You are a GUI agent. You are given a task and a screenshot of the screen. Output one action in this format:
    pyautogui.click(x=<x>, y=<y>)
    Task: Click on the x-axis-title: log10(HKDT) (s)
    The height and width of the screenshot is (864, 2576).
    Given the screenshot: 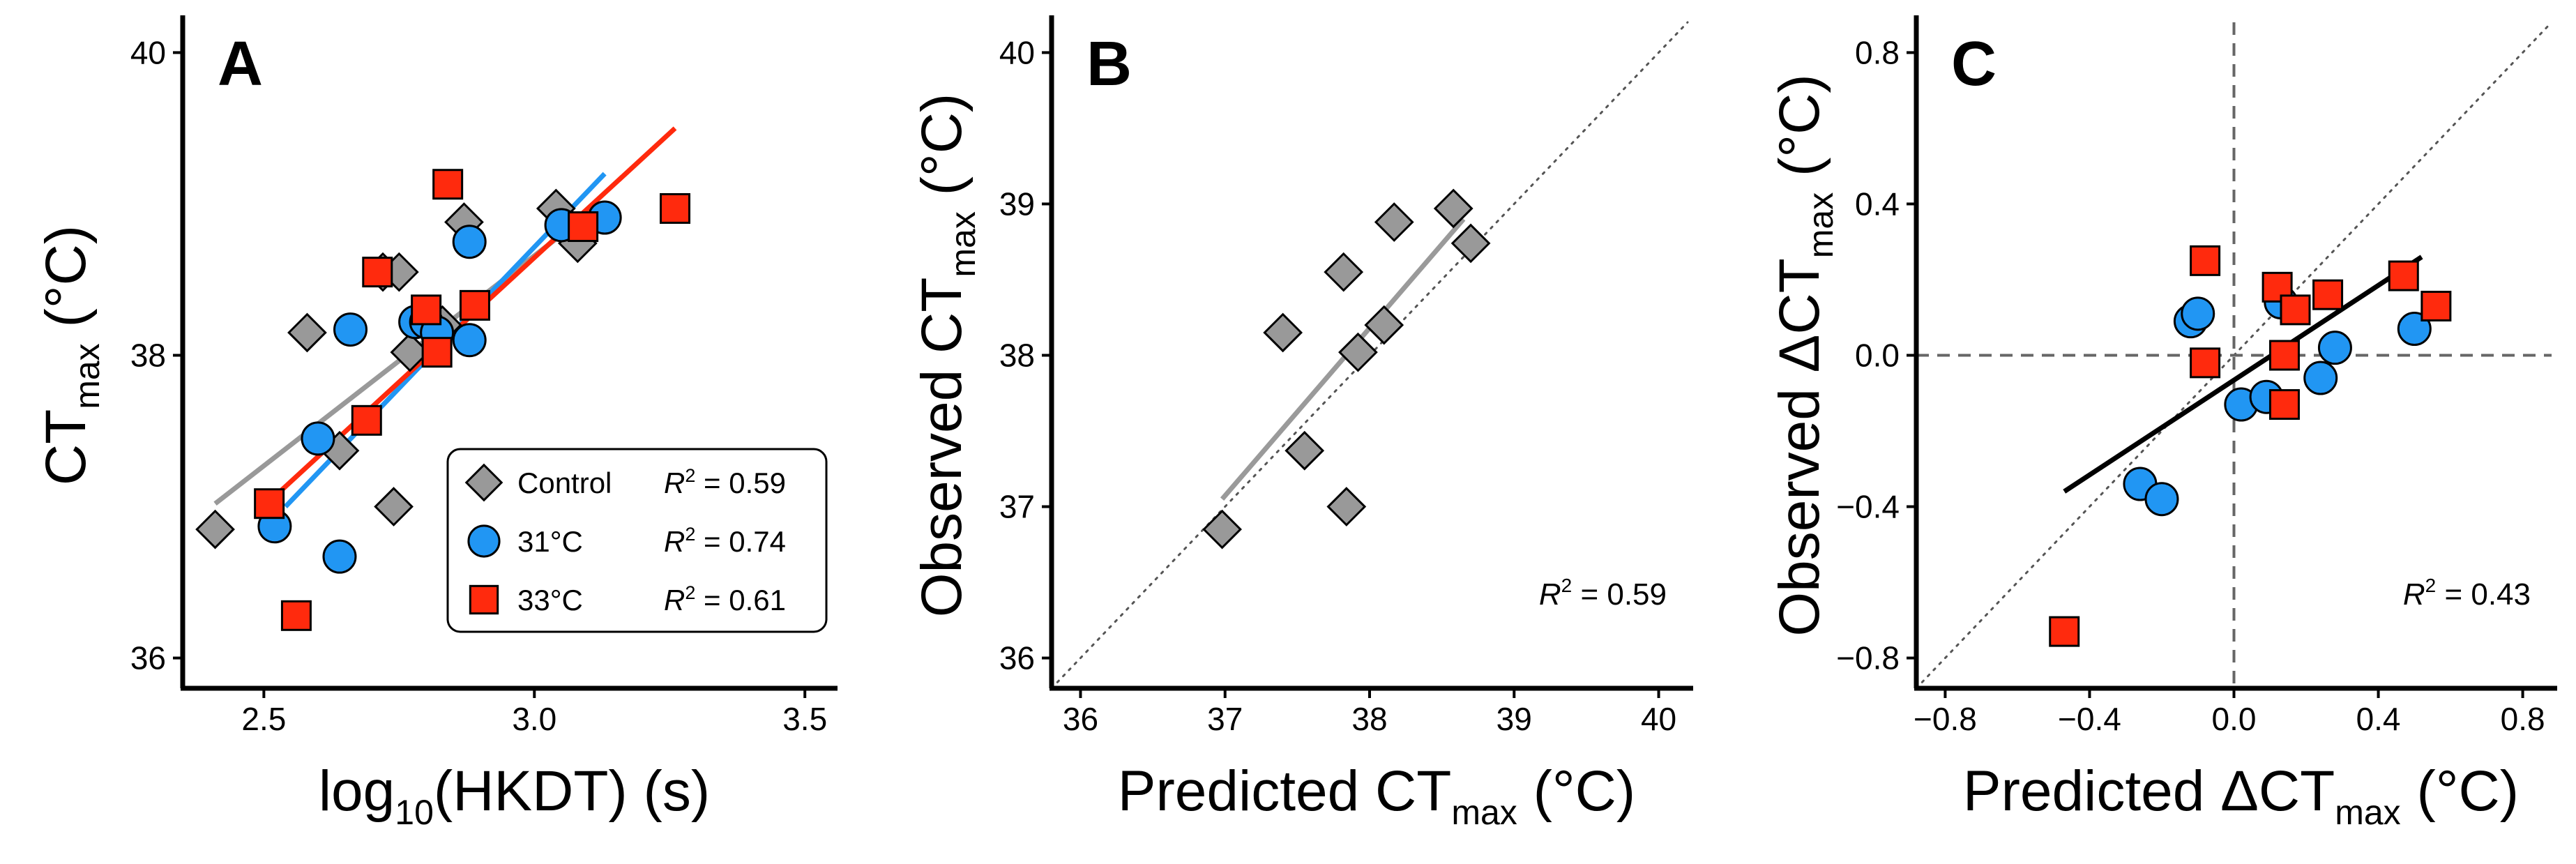 What is the action you would take?
    pyautogui.click(x=514, y=795)
    